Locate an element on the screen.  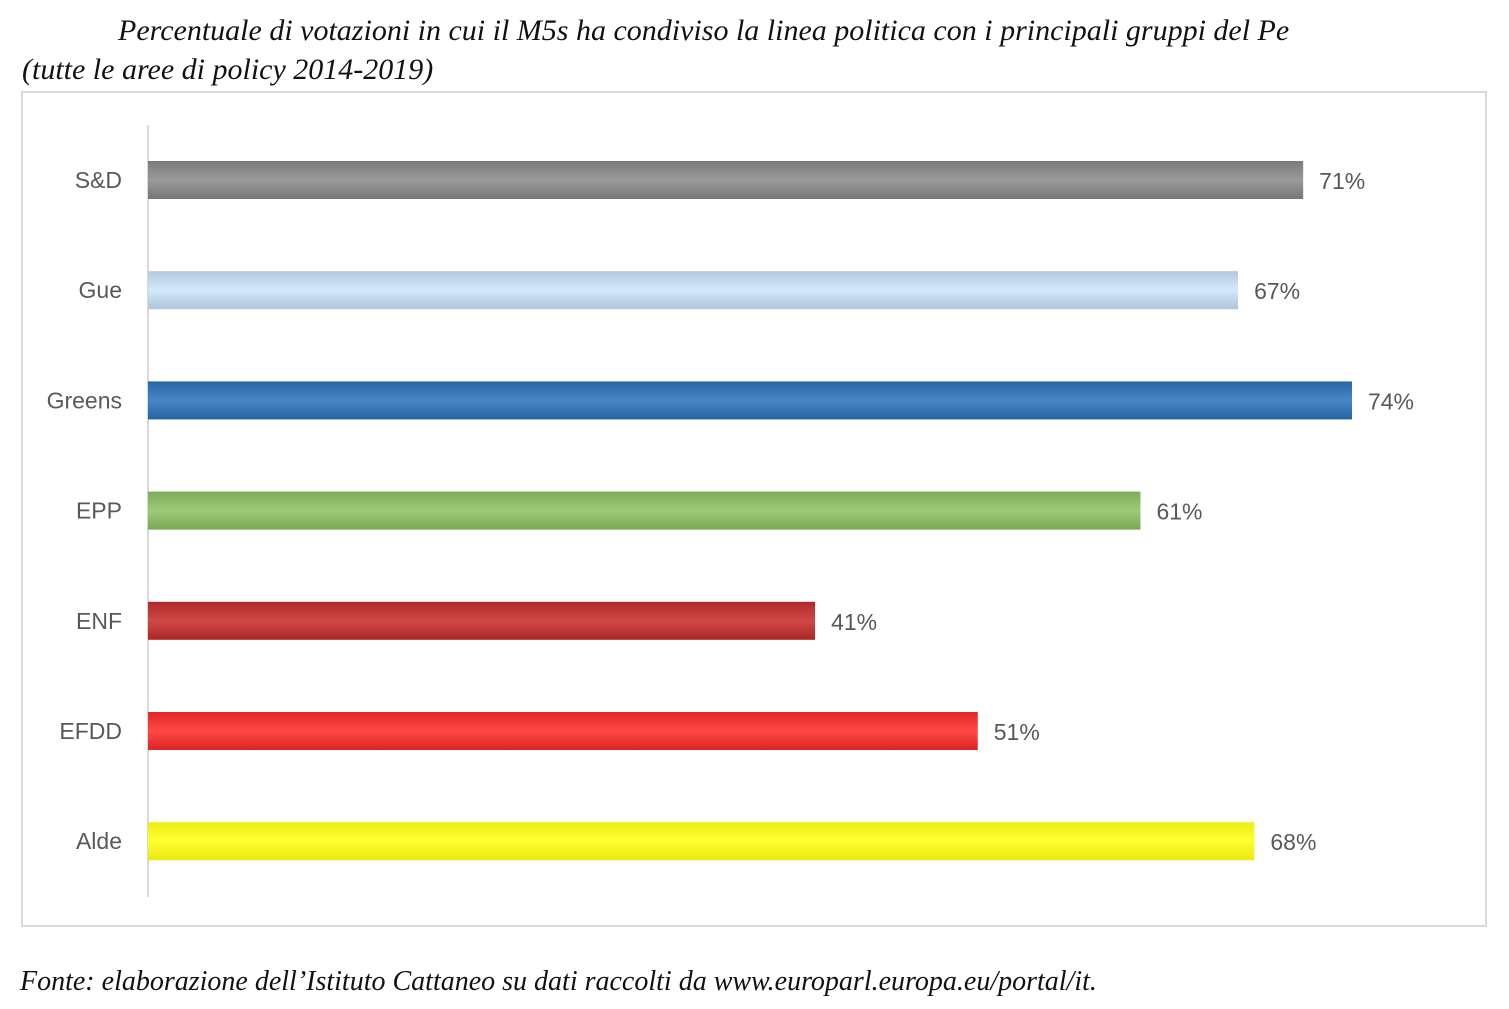
category-label: EPP is located at coordinates (99, 511).